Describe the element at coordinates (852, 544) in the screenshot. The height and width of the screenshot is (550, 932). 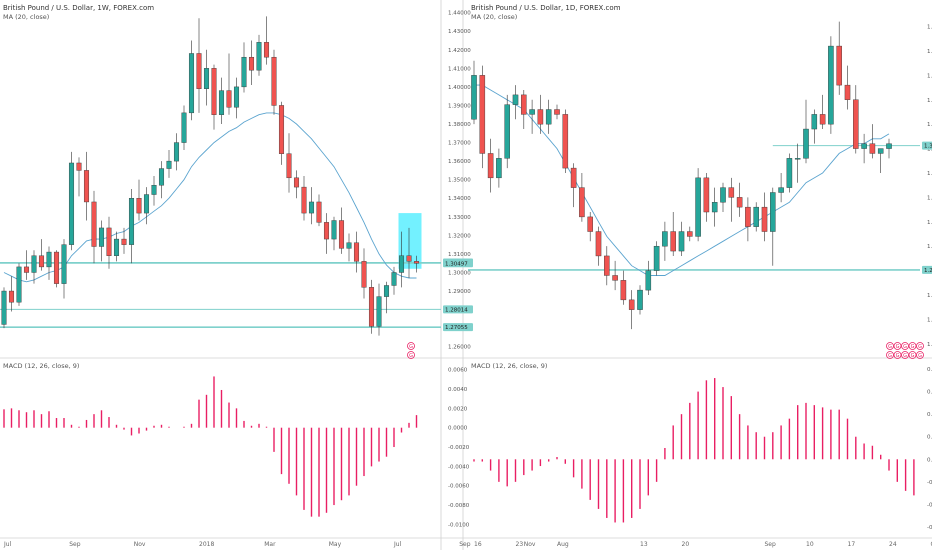
I see `daily-time-label: 17` at that location.